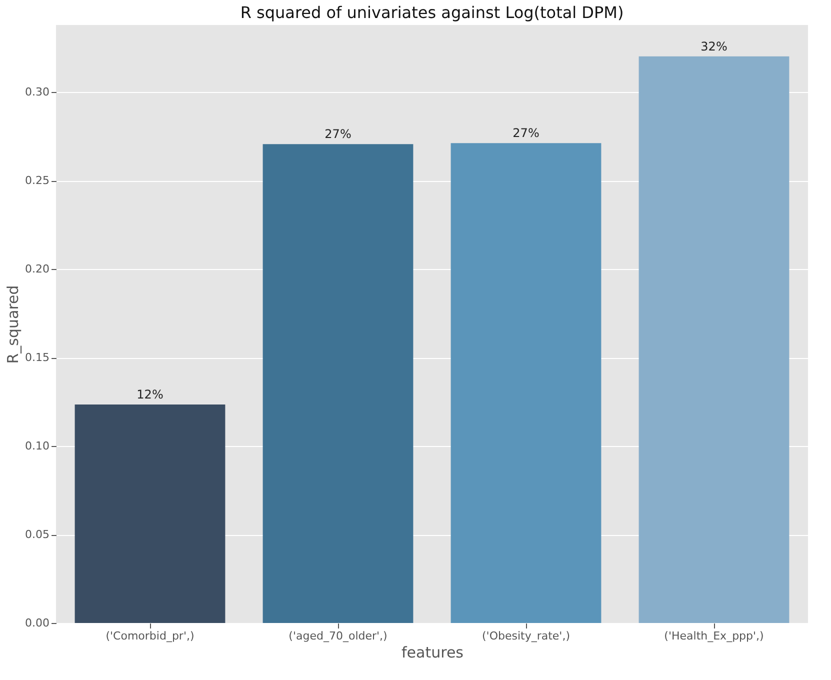 This screenshot has width=831, height=680. I want to click on y-tick-label: 0.15, so click(37, 357).